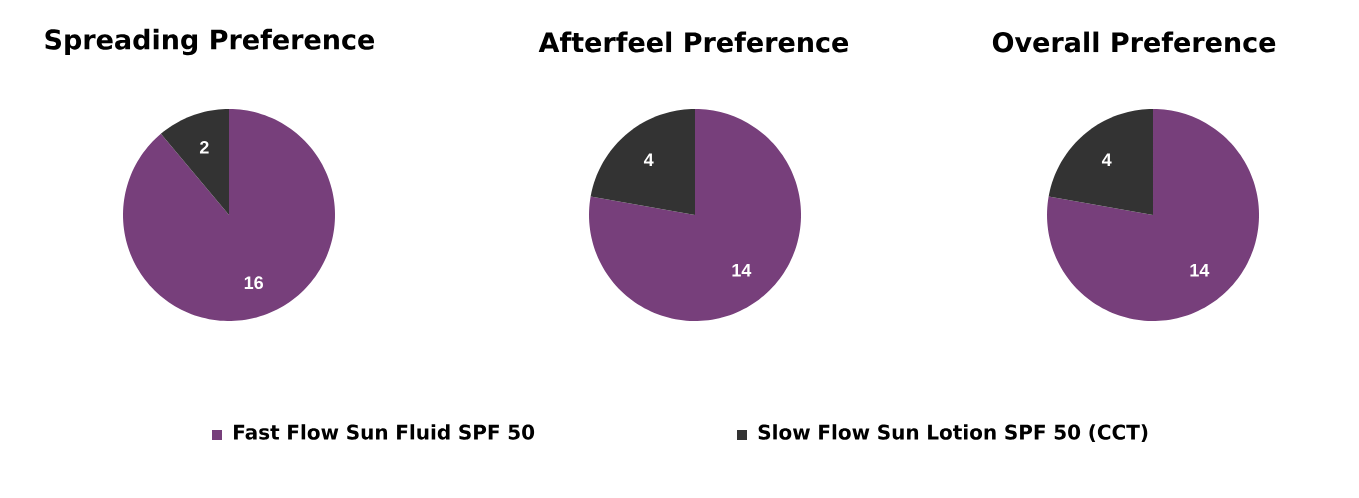  I want to click on data-label: 16, so click(254, 283).